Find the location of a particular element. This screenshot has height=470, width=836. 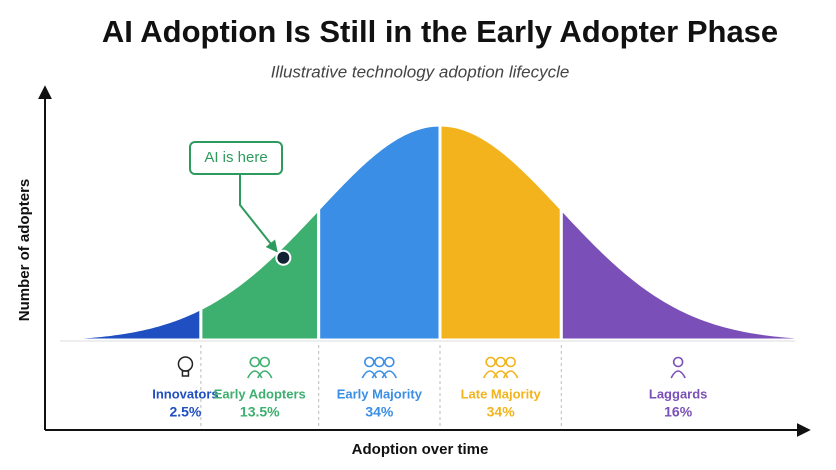

x-axis-label: Adoption over time is located at coordinates (420, 449).